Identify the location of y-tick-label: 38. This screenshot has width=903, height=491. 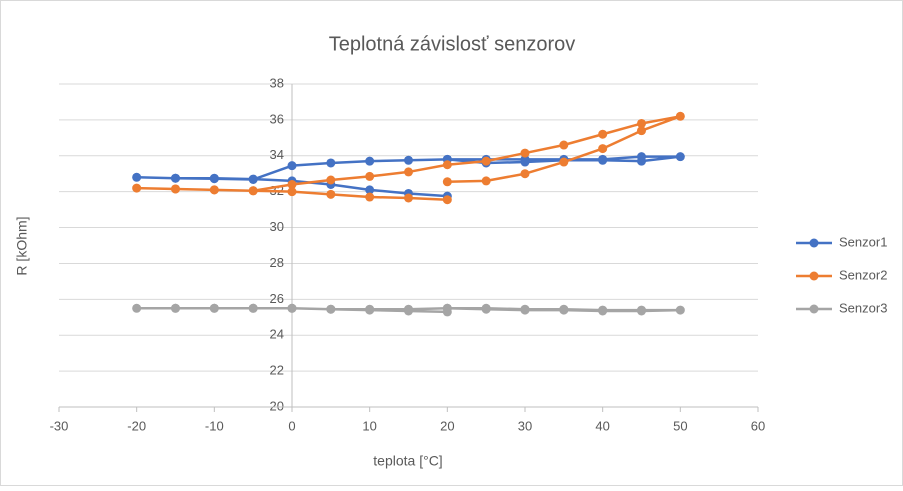
(277, 82).